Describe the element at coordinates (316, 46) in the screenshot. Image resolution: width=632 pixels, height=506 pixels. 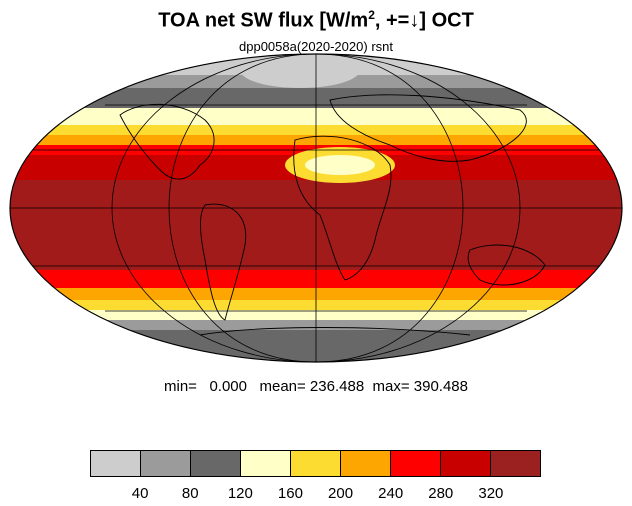
I see `chart-subtitle: dpp0058a(2020-2020) rsnt` at that location.